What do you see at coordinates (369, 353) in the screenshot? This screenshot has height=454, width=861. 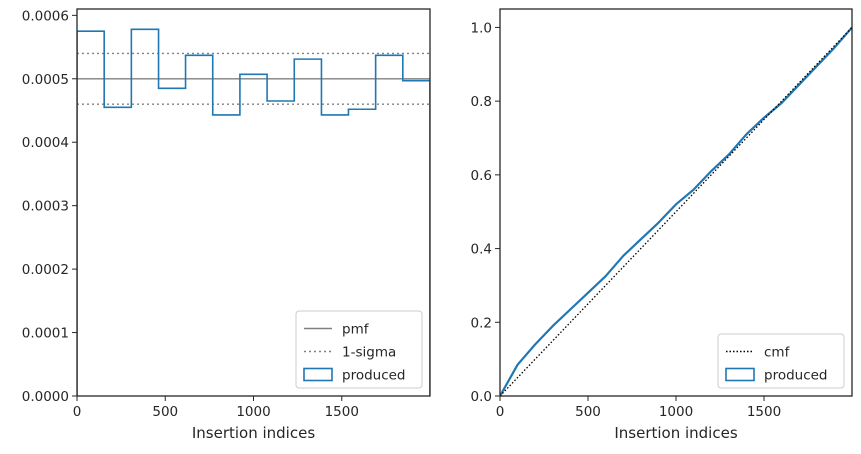 I see `sigma-legend-label: 1-sigma` at bounding box center [369, 353].